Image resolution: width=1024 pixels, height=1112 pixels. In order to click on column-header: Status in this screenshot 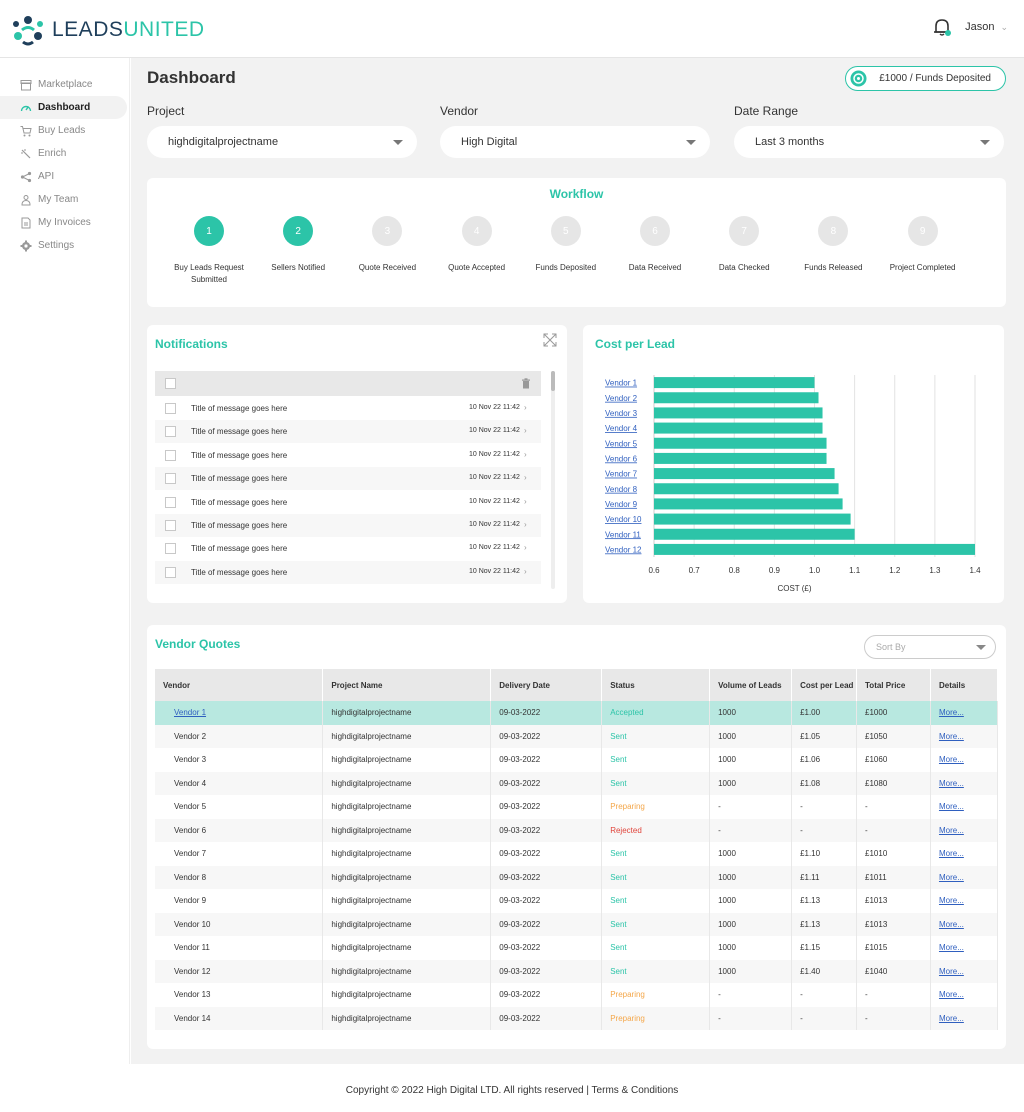, I will do `click(656, 685)`.